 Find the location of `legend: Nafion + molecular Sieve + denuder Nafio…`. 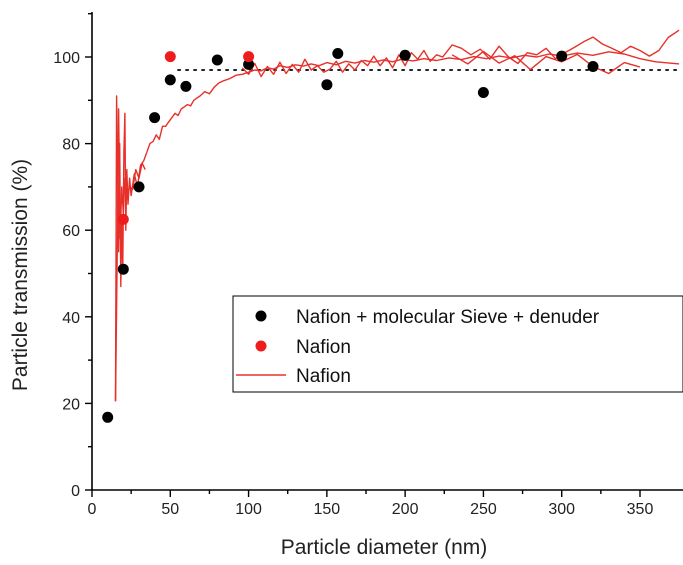

legend: Nafion + molecular Sieve + denuder Nafio… is located at coordinates (457, 344).